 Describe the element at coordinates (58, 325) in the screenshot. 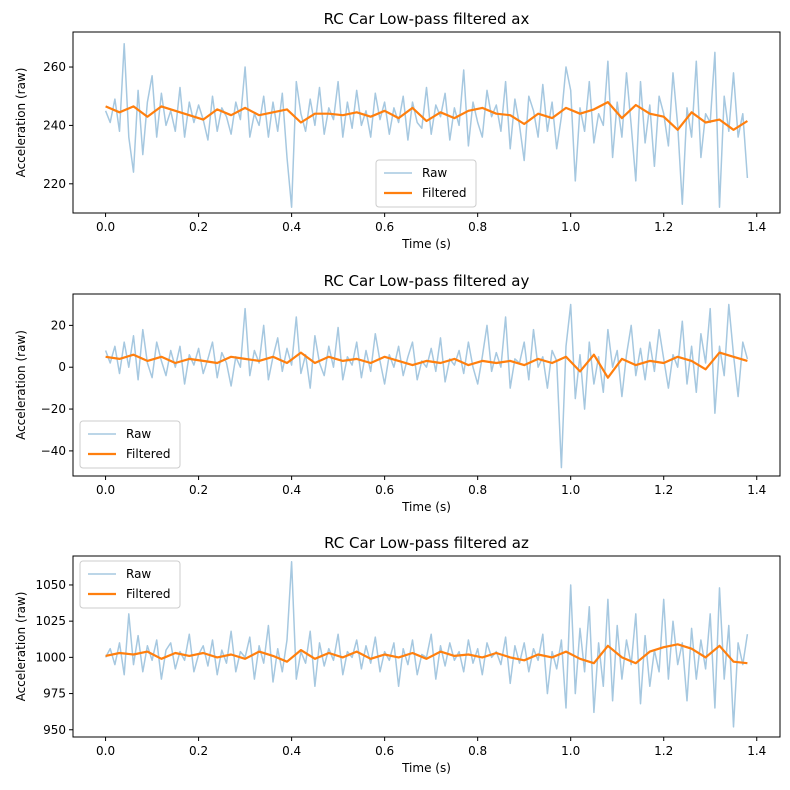

I see `y-tick-label: 20` at that location.